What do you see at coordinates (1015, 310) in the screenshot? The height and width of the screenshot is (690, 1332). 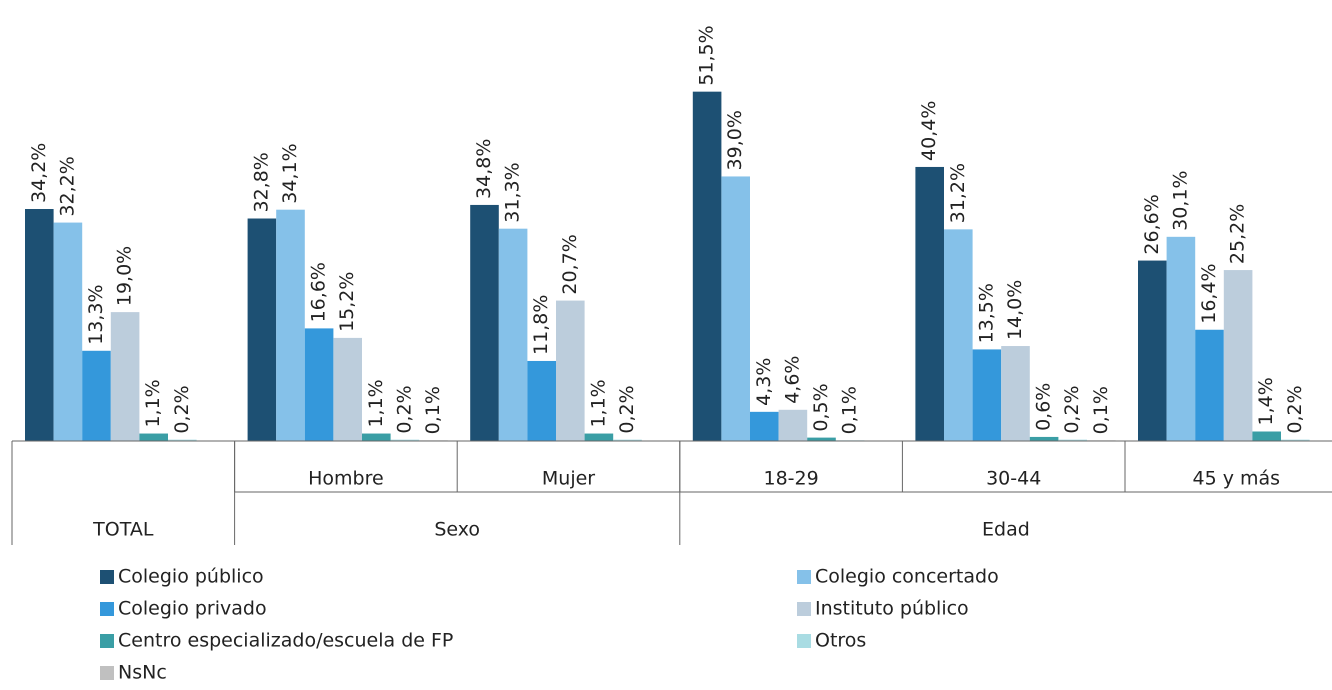 I see `value-label: 14,0%` at bounding box center [1015, 310].